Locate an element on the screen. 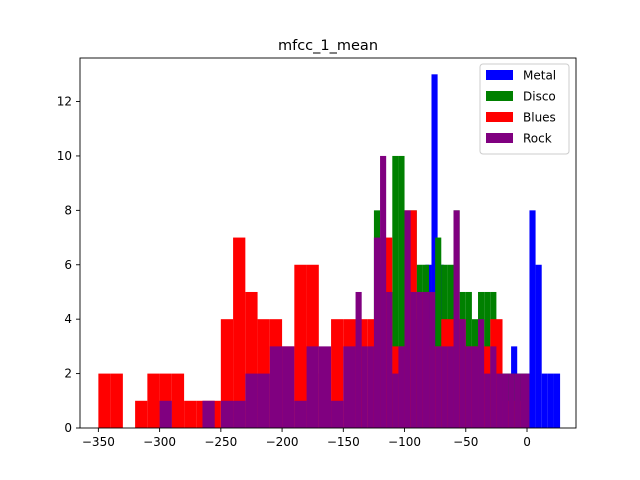 This screenshot has height=480, width=640. legend-swatch-blues is located at coordinates (499, 117).